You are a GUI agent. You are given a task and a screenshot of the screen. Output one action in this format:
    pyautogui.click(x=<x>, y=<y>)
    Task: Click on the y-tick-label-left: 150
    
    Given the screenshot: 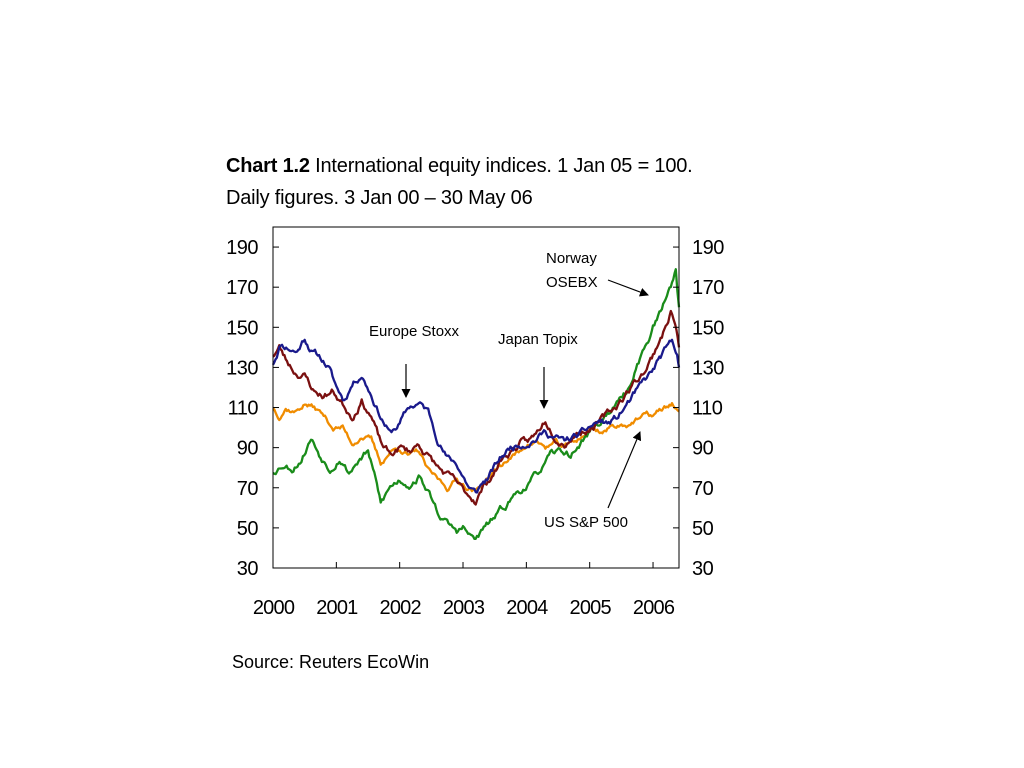 What is the action you would take?
    pyautogui.click(x=242, y=328)
    